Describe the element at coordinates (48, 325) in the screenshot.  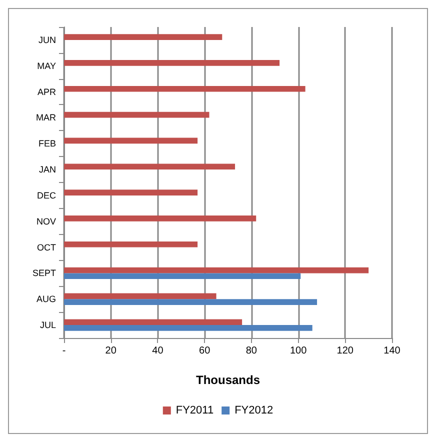
I see `y-tick-label: JUL` at that location.